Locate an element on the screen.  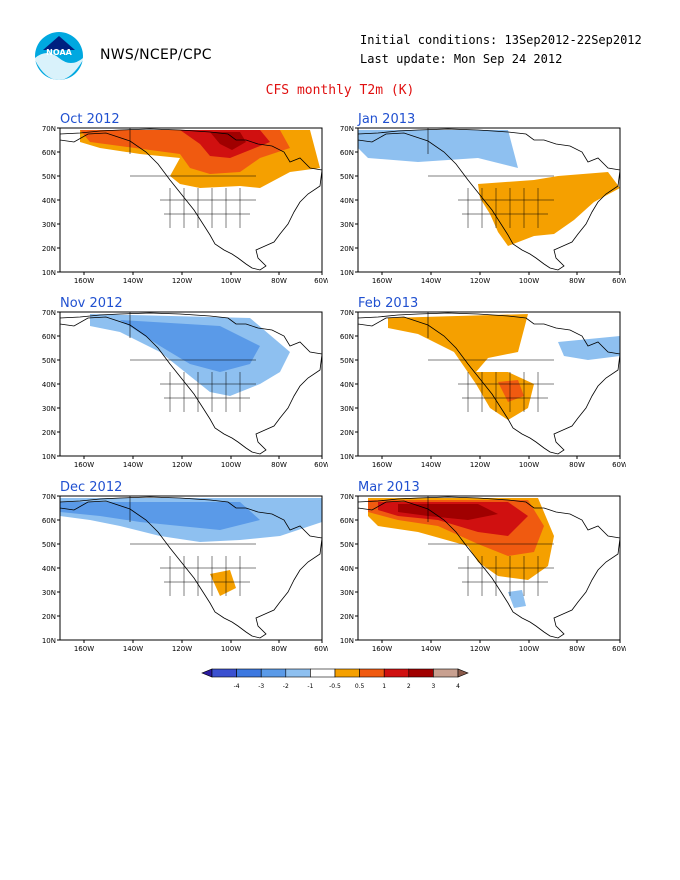
colorbar-label: -4 is located at coordinates (237, 686).